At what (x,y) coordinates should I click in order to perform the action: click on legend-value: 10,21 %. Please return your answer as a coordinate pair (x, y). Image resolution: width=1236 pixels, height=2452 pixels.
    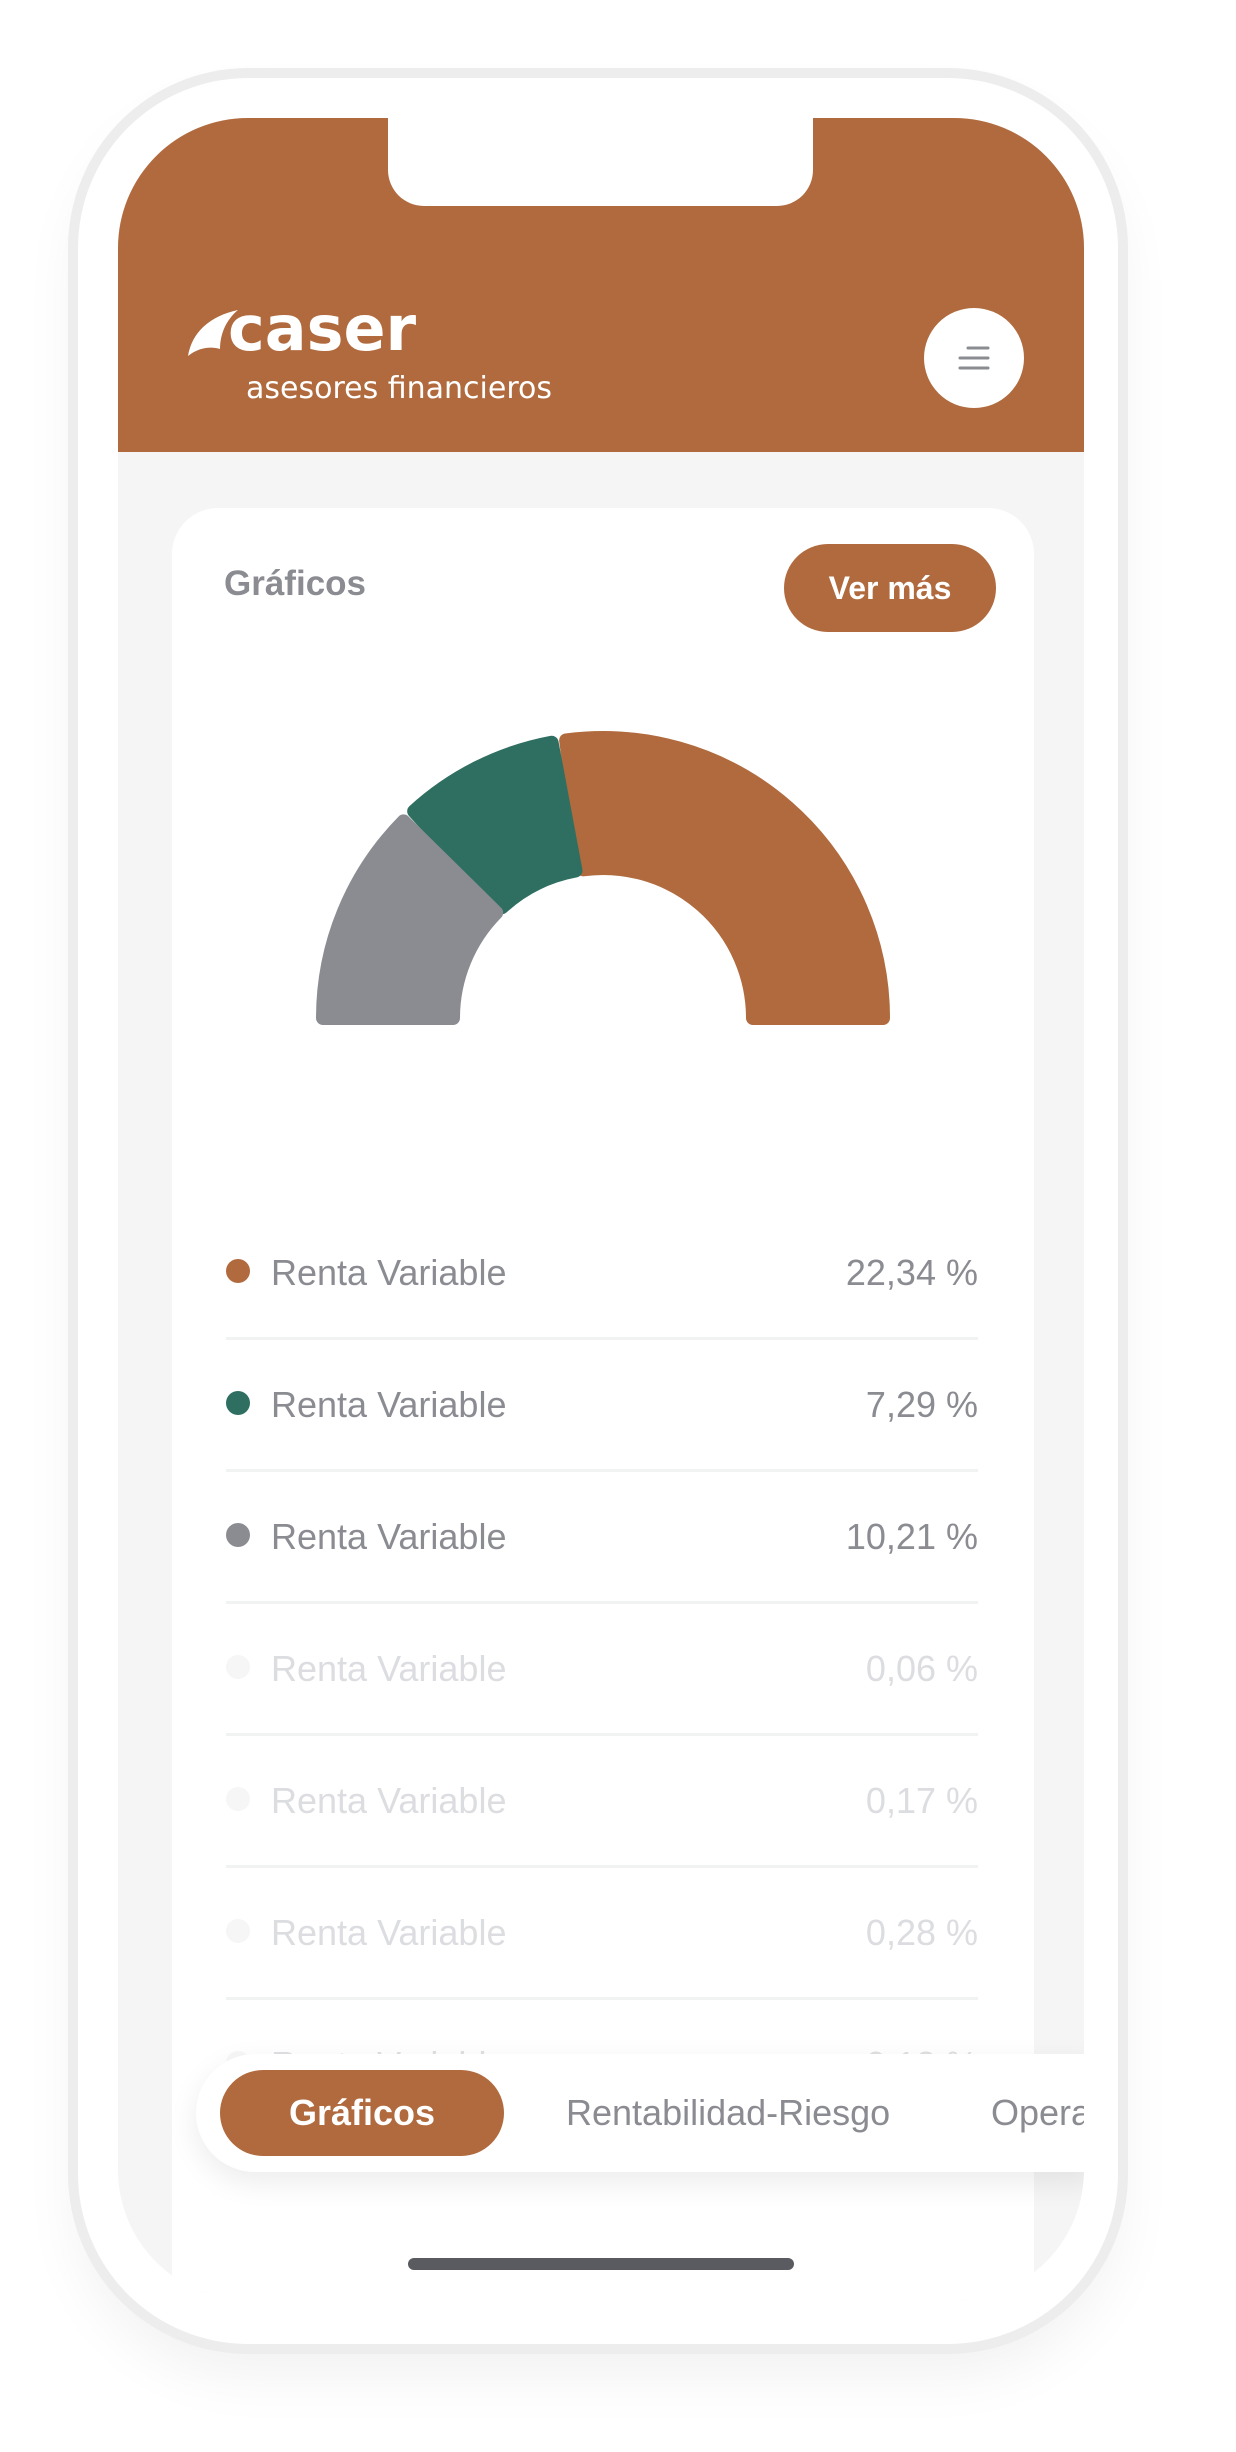
    Looking at the image, I should click on (911, 1536).